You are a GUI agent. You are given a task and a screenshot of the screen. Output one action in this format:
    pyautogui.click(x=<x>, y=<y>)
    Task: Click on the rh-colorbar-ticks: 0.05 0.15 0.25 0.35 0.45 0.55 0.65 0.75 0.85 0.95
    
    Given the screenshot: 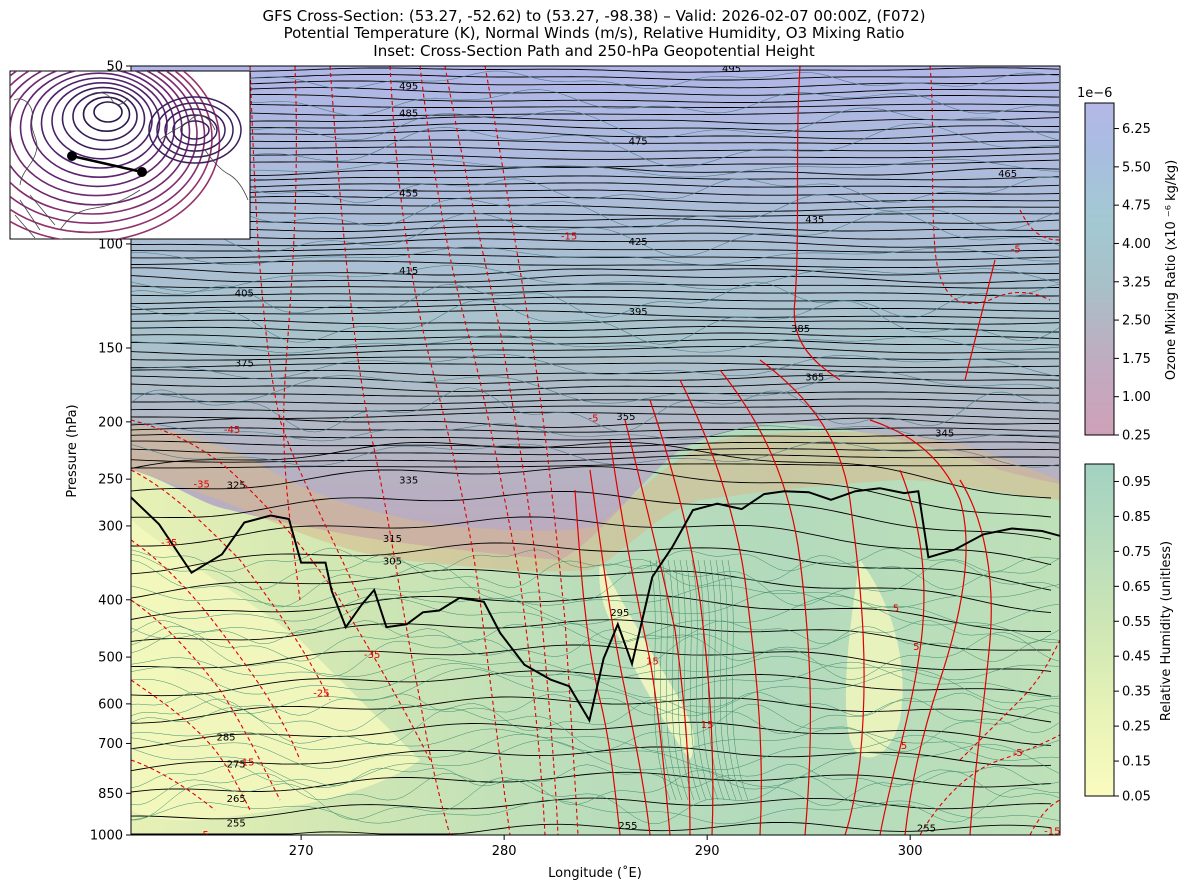 What is the action you would take?
    pyautogui.click(x=1132, y=640)
    